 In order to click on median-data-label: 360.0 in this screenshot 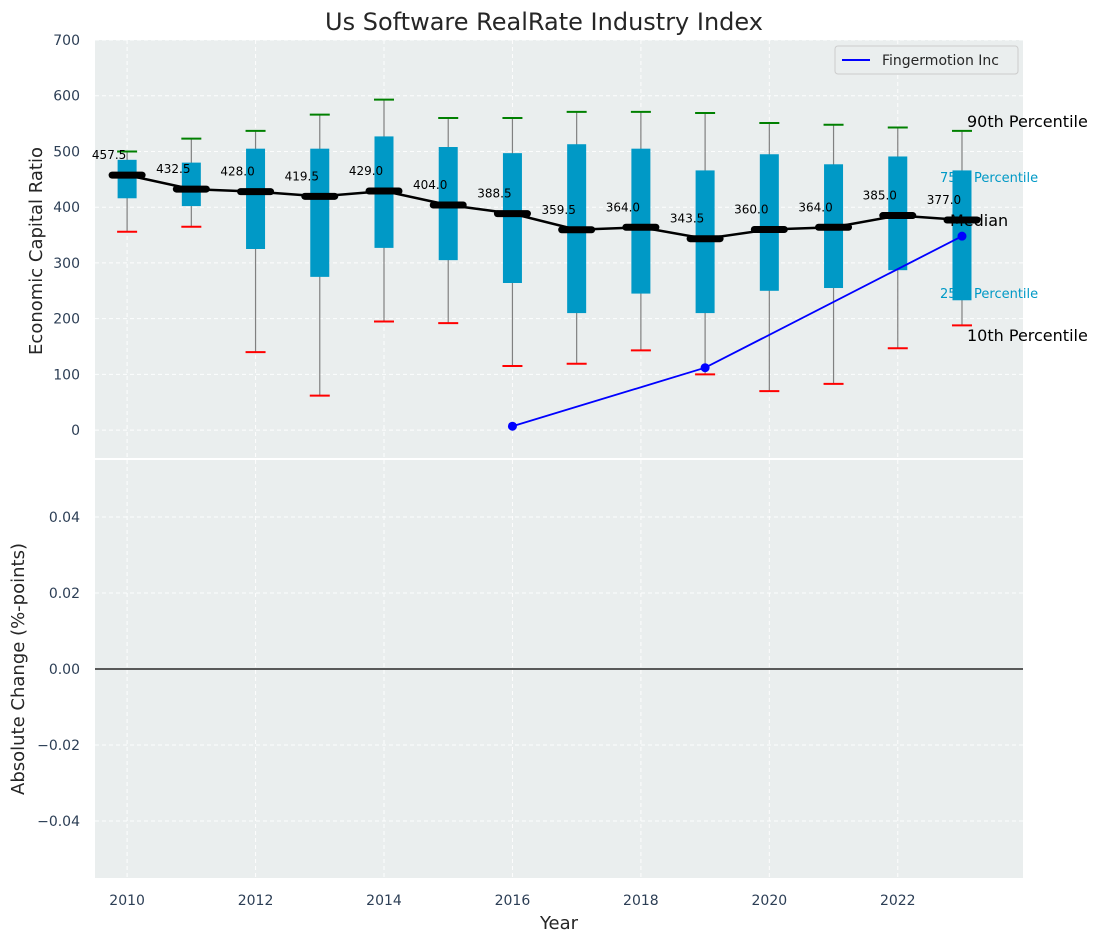, I will do `click(751, 209)`.